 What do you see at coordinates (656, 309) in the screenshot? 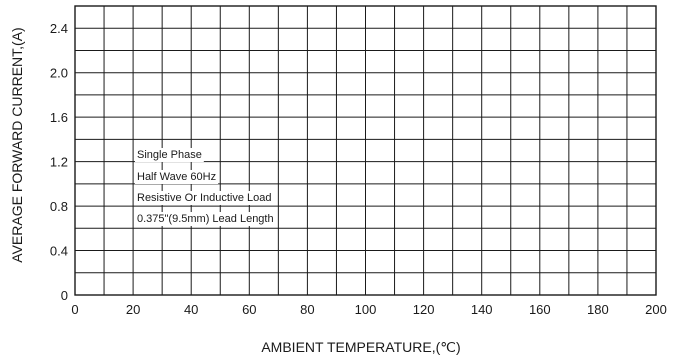
I see `x-tick-label: 200` at bounding box center [656, 309].